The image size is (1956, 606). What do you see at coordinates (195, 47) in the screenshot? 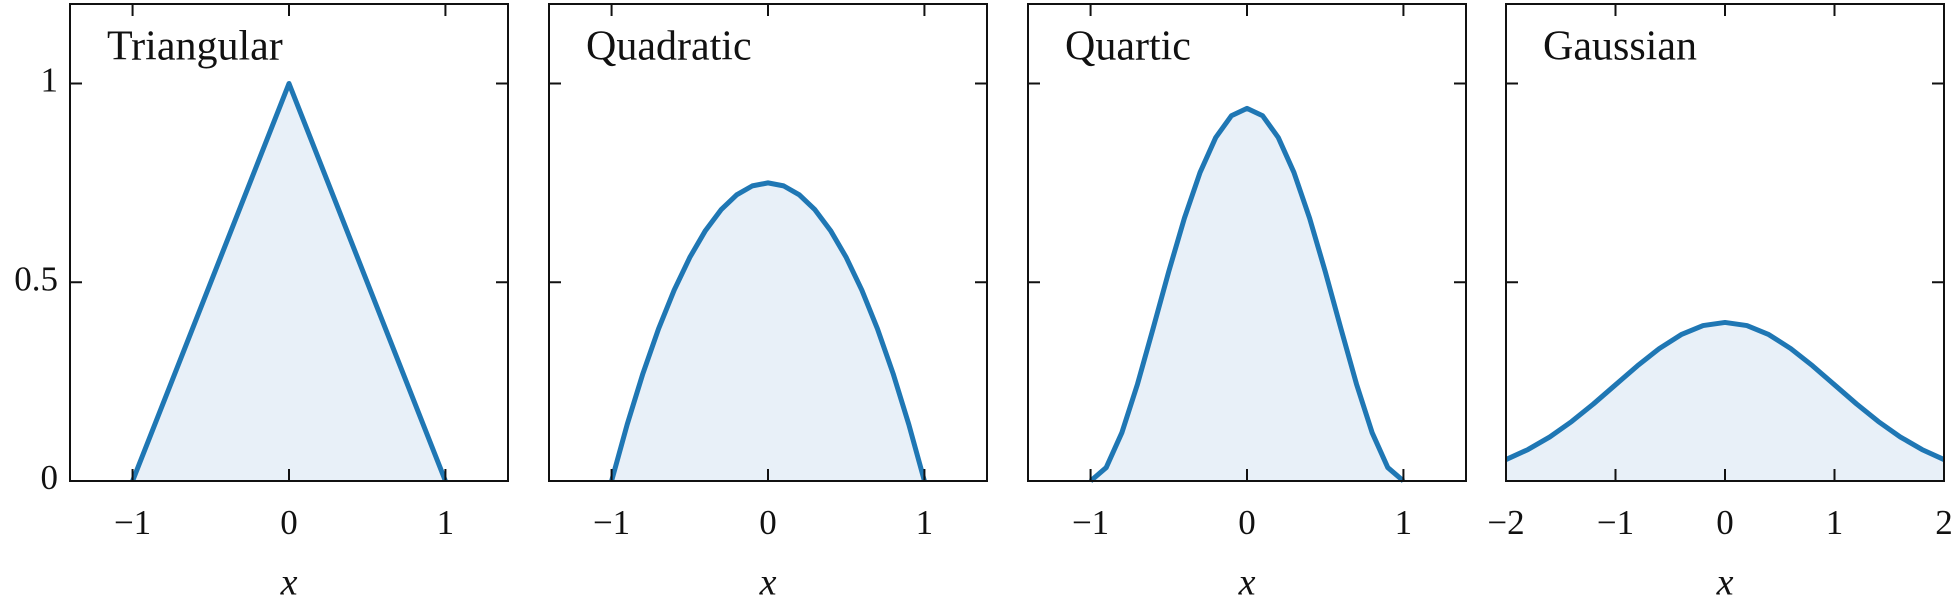
I see `panel-title: Triangular` at bounding box center [195, 47].